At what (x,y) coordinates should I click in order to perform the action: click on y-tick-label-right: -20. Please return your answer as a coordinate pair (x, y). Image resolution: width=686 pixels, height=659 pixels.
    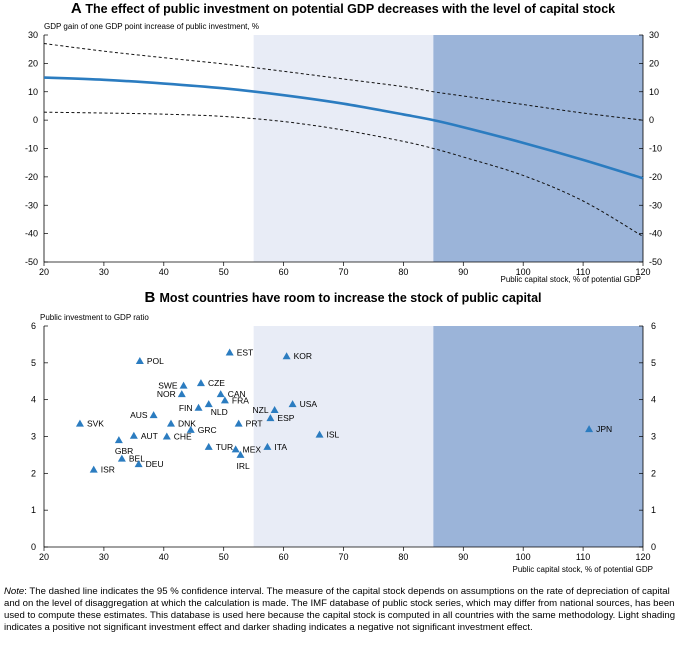
    Looking at the image, I should click on (655, 177).